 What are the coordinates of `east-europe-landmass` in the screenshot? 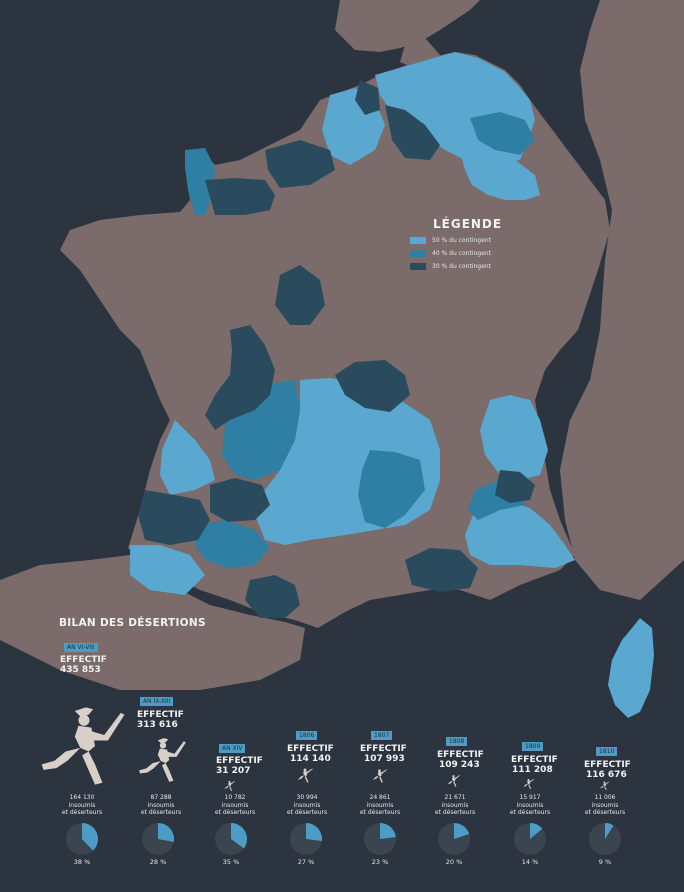 It's located at (622, 300).